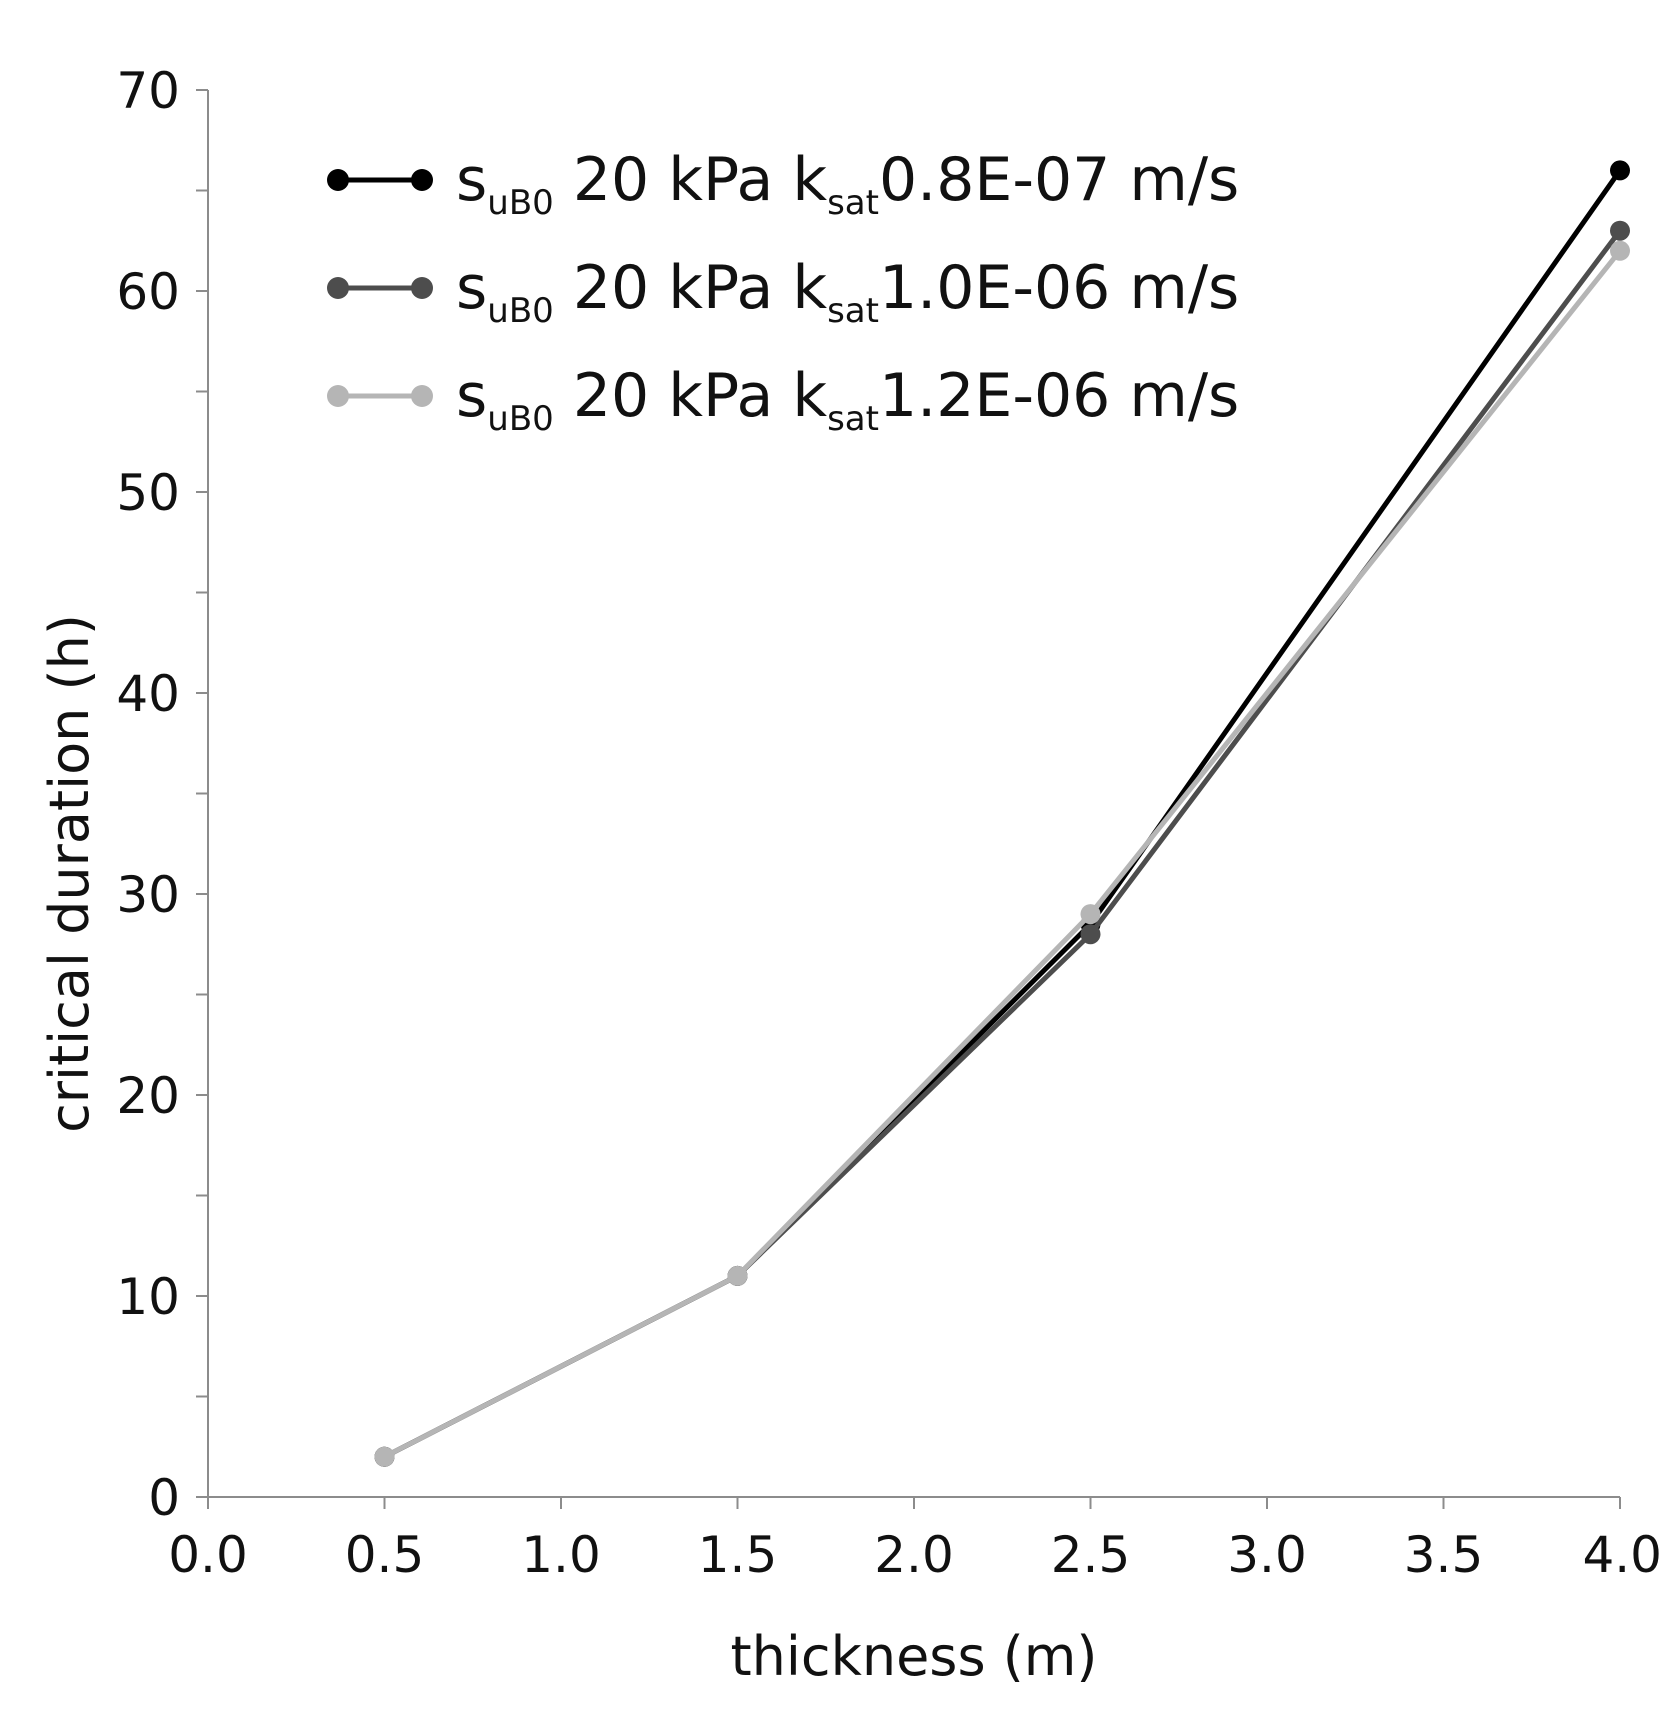 The width and height of the screenshot is (1665, 1728). What do you see at coordinates (738, 1555) in the screenshot?
I see `x-tick-label: 1.5` at bounding box center [738, 1555].